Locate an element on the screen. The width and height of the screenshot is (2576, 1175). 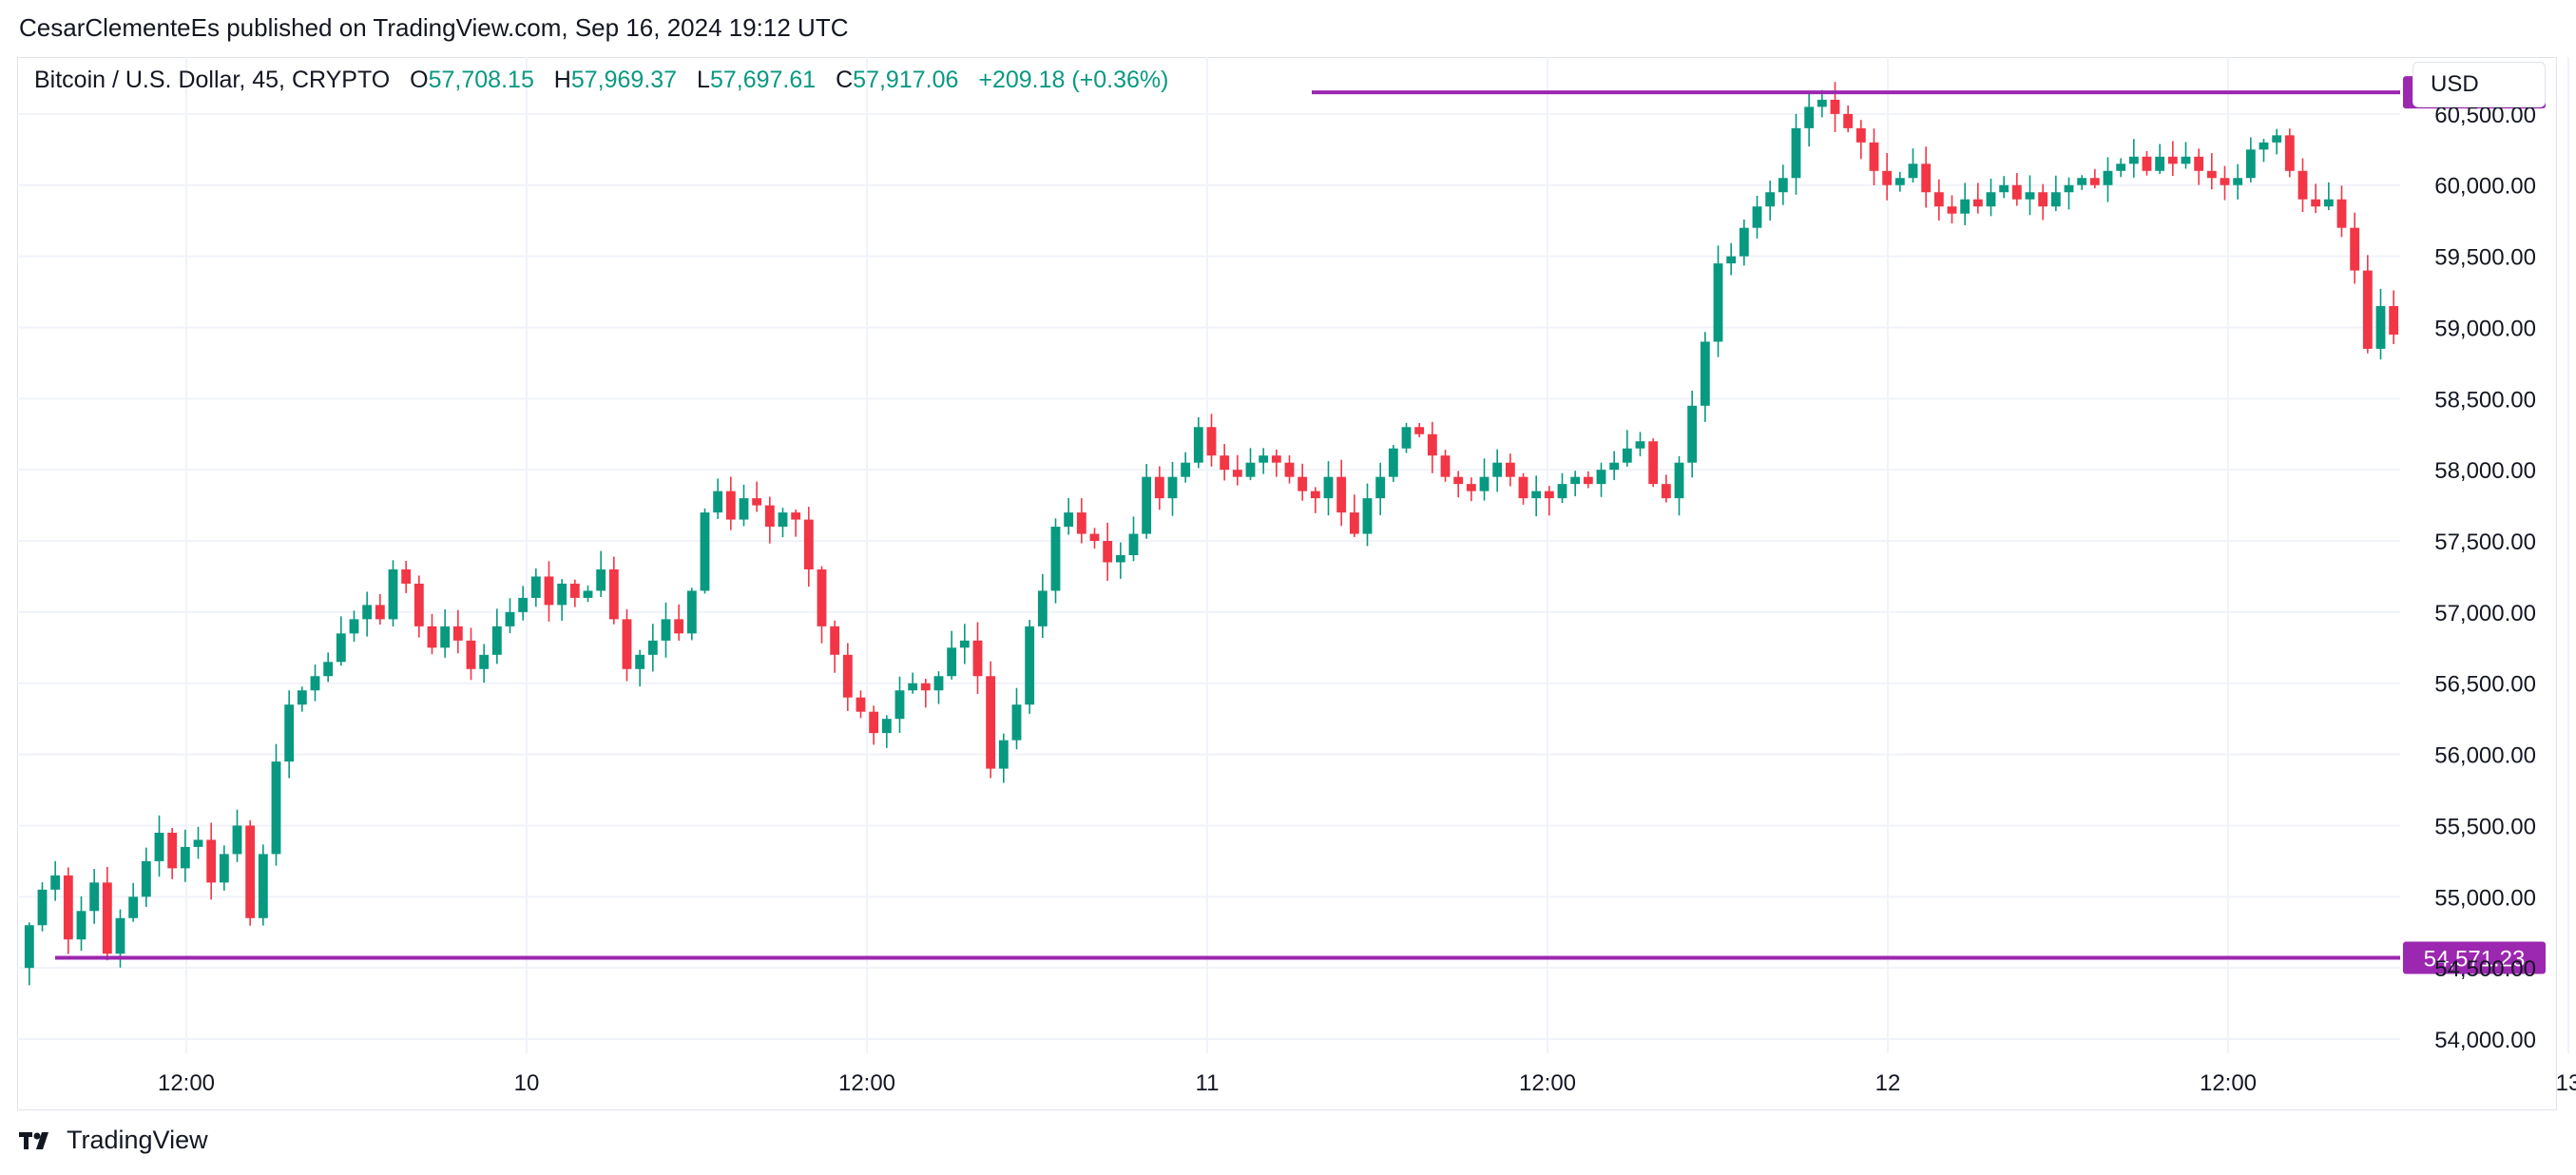
change-value: +209.18 (+0.36%) is located at coordinates (1073, 80).